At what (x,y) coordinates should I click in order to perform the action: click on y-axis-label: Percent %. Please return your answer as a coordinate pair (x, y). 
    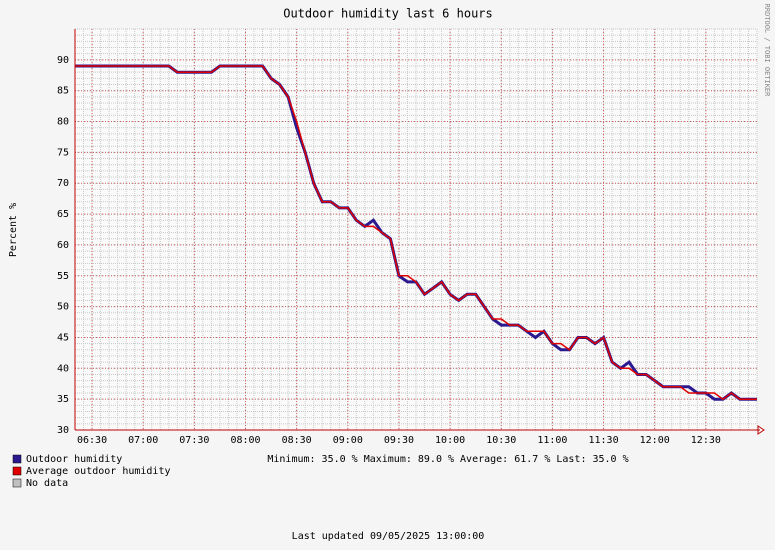
    Looking at the image, I should click on (13, 230).